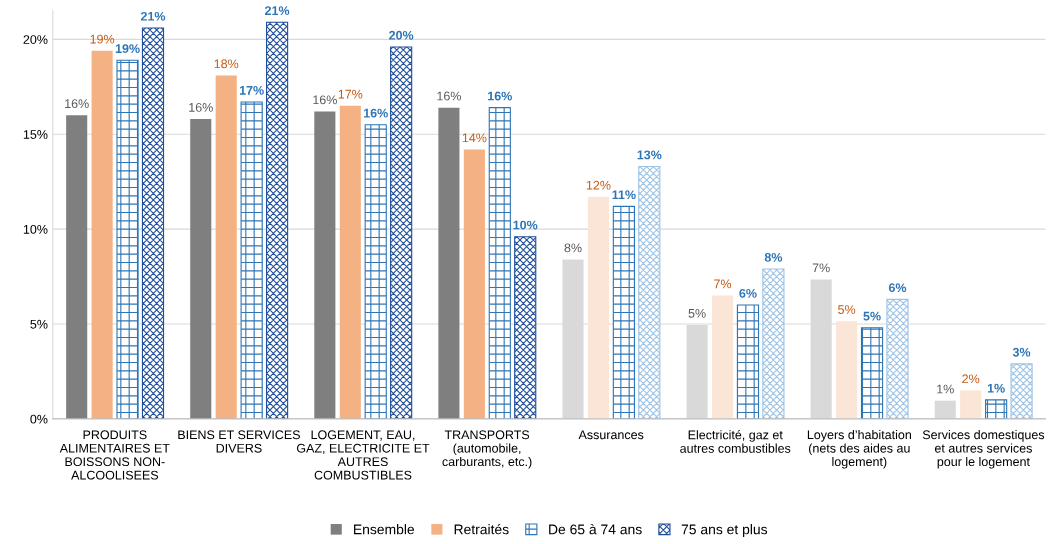  What do you see at coordinates (474, 138) in the screenshot?
I see `data-label: 14%` at bounding box center [474, 138].